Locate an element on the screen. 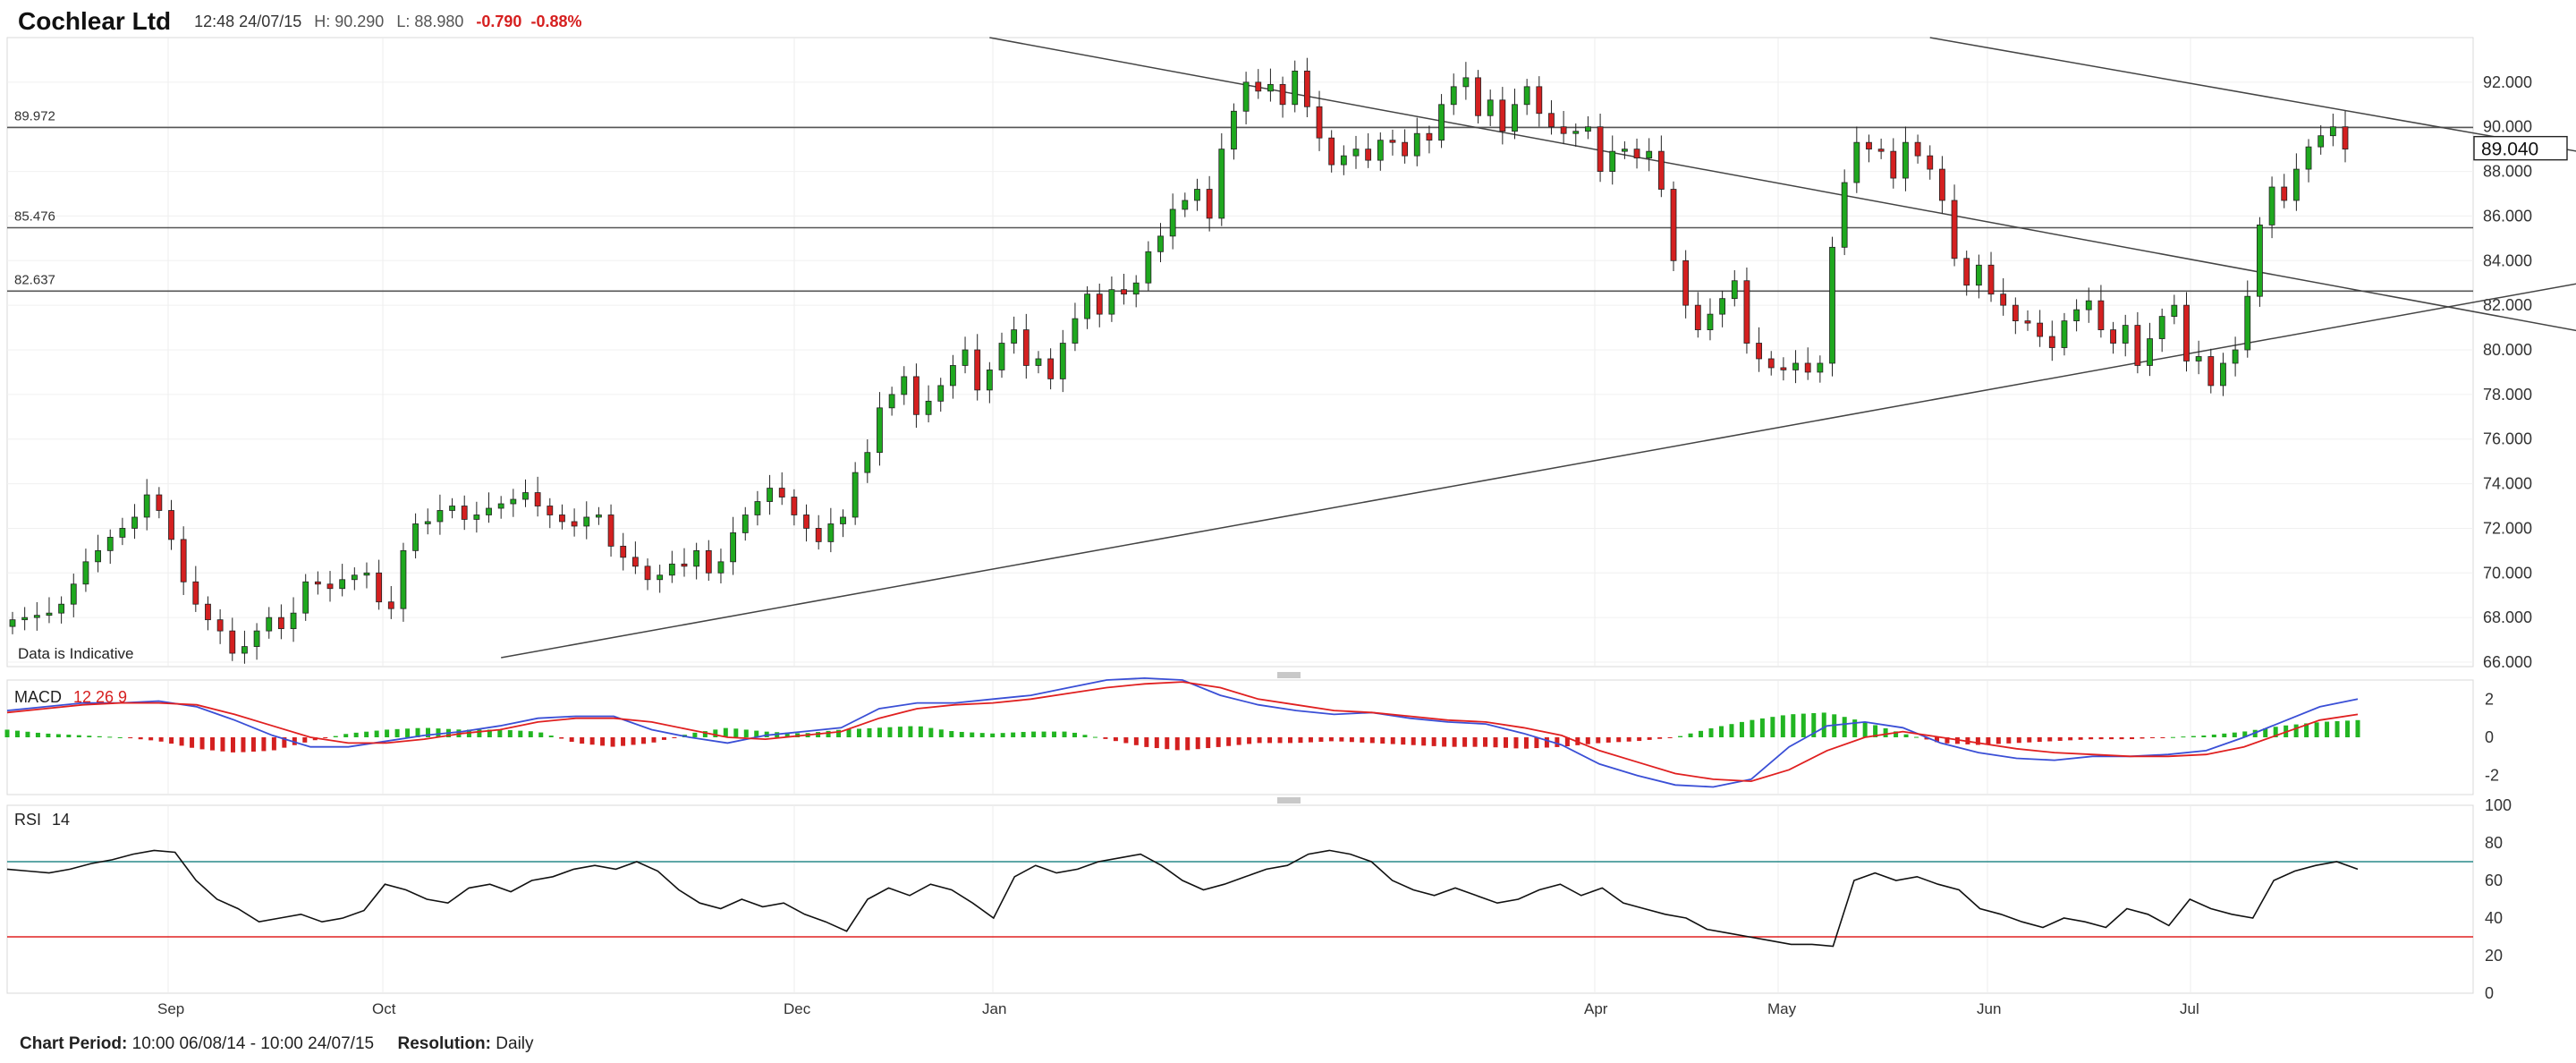  x-tick-label: Jan is located at coordinates (994, 1008).